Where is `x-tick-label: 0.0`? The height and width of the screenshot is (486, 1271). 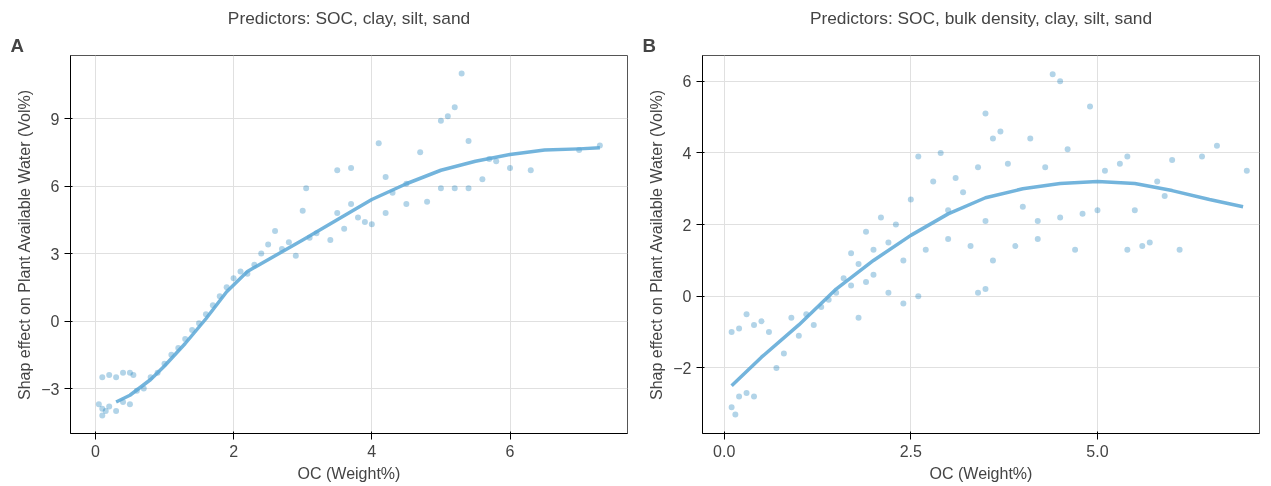 x-tick-label: 0.0 is located at coordinates (724, 451).